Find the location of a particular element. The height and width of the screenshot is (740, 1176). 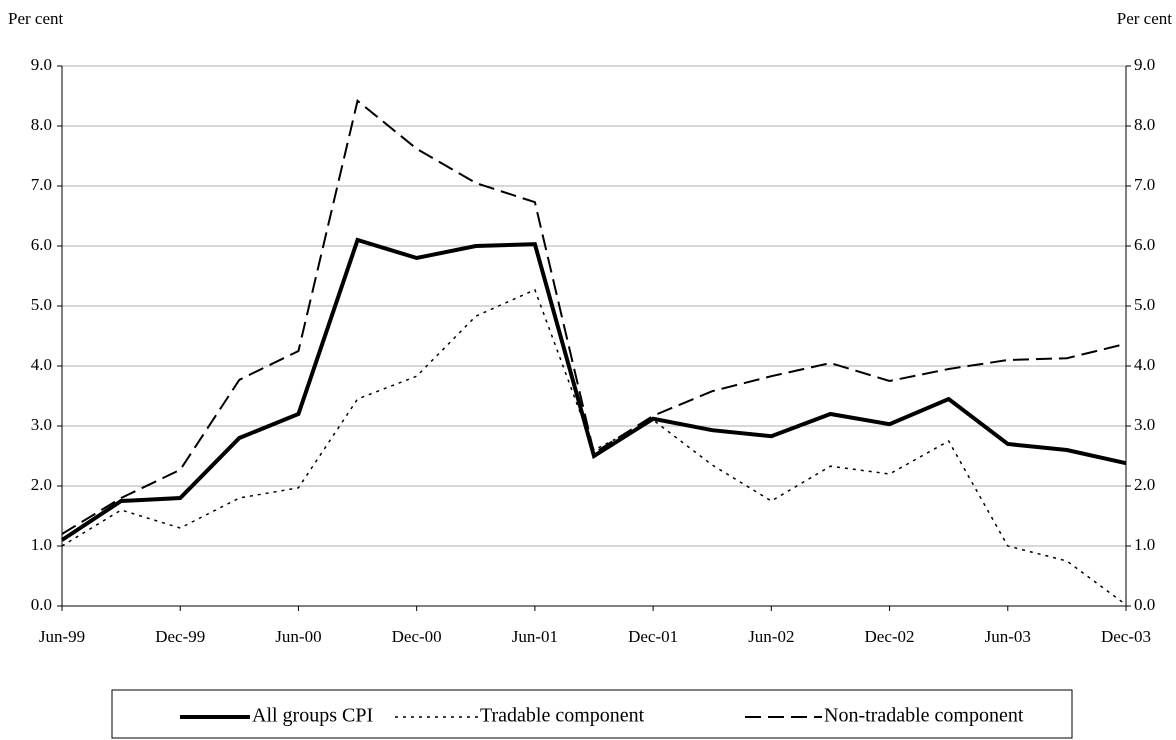

y-tick-label: 5.0 is located at coordinates (41, 304).